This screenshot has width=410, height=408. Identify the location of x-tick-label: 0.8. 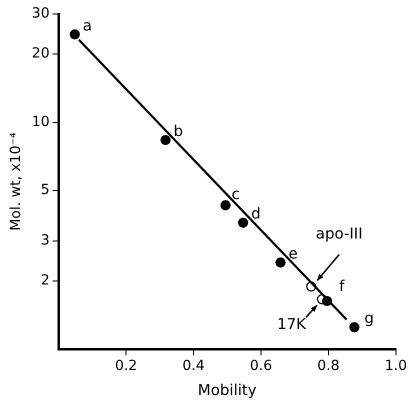
(328, 366).